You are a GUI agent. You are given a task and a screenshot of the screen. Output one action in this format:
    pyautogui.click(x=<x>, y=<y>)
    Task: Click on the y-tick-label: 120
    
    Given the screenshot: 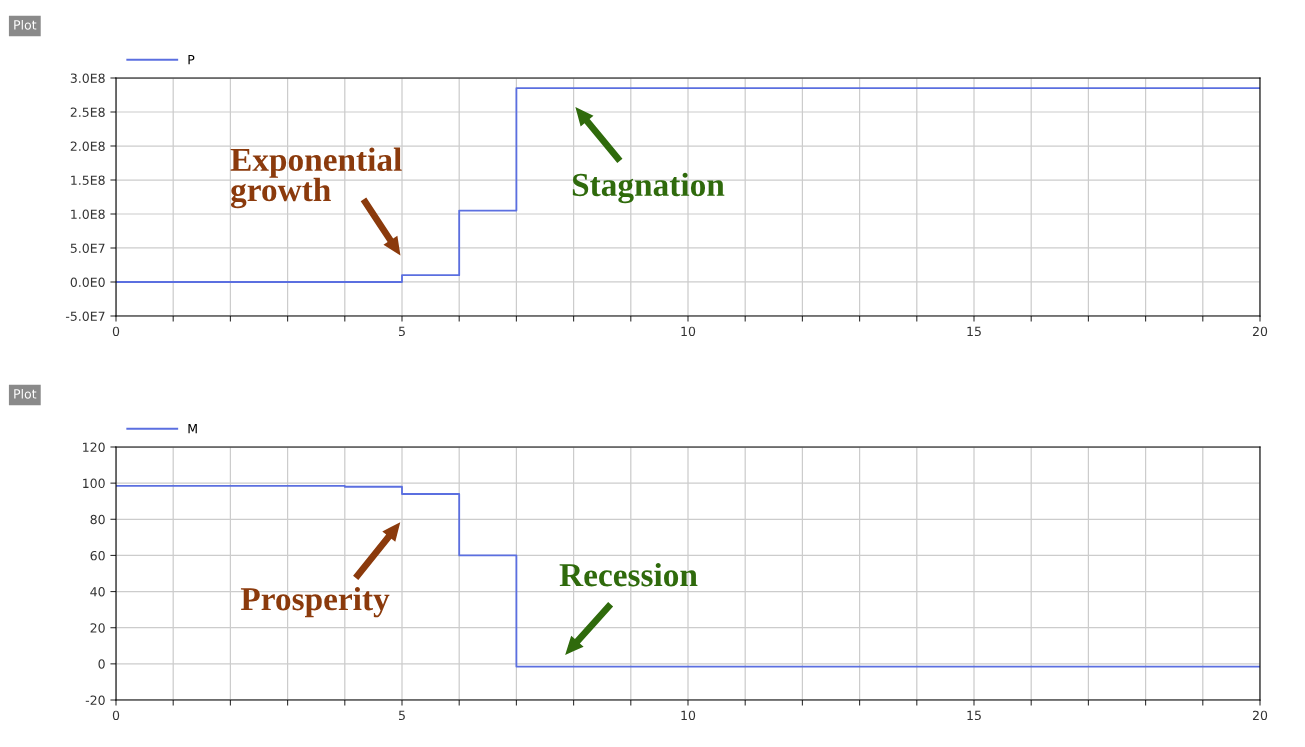 What is the action you would take?
    pyautogui.click(x=94, y=447)
    